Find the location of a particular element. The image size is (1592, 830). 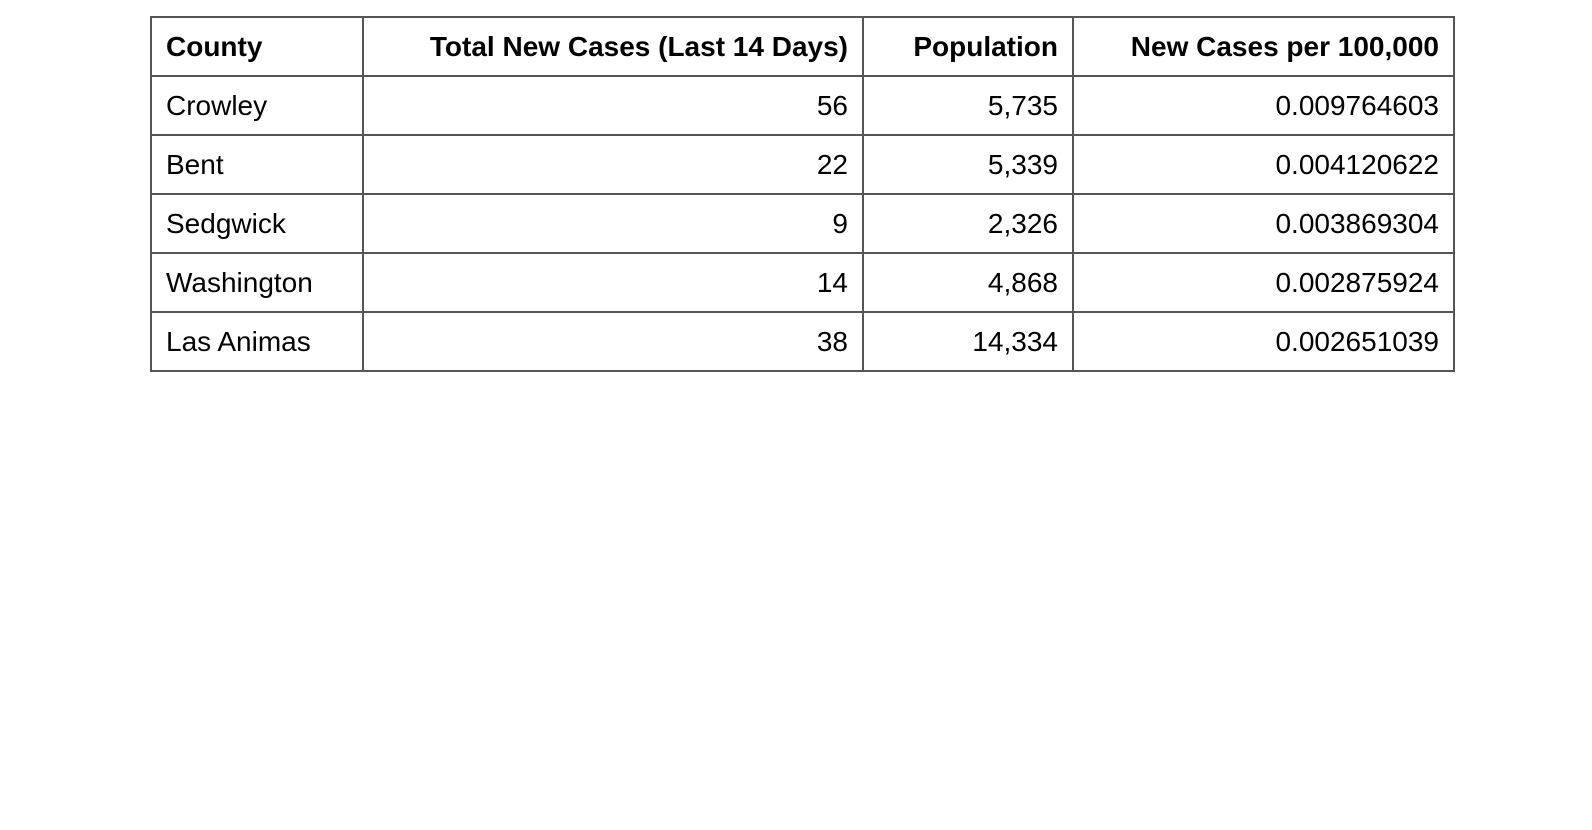

cell-new-cases-per-100000: 0.009764603 is located at coordinates (1263, 105).